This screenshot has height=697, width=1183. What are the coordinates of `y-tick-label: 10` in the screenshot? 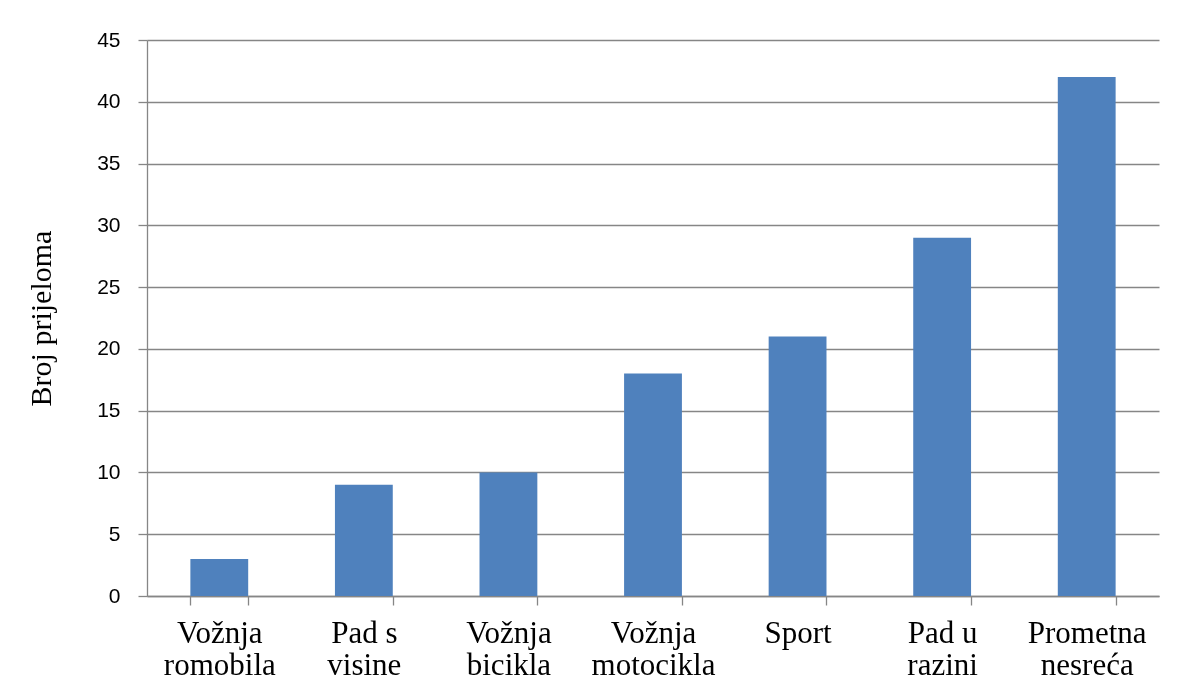 It's located at (109, 471).